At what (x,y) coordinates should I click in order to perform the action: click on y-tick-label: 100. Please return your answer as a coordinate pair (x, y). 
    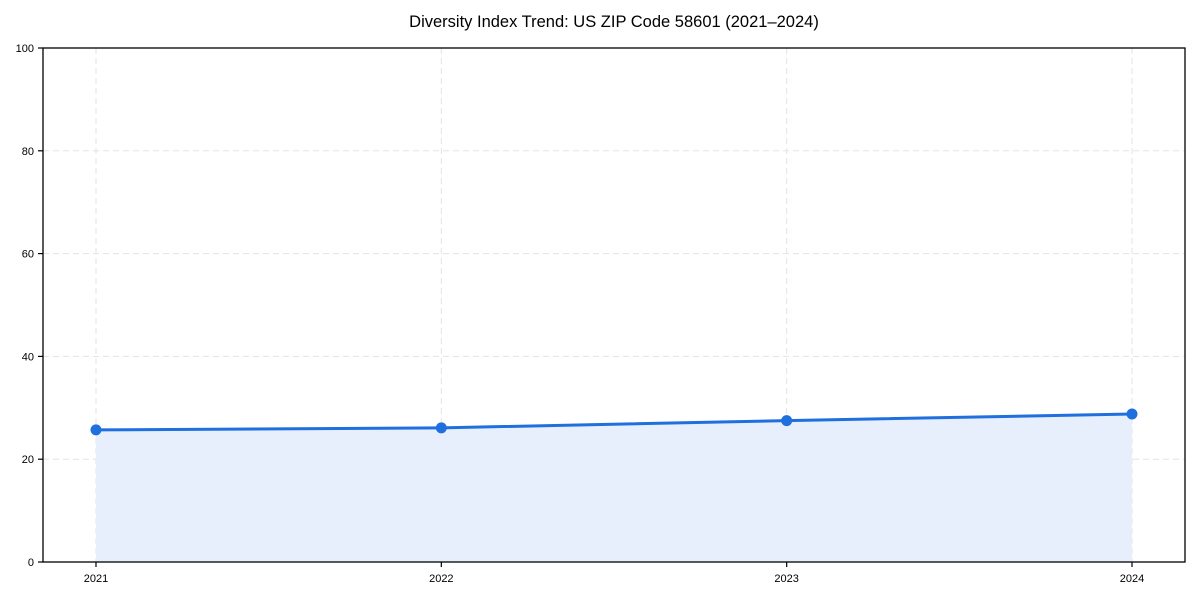
    Looking at the image, I should click on (25, 49).